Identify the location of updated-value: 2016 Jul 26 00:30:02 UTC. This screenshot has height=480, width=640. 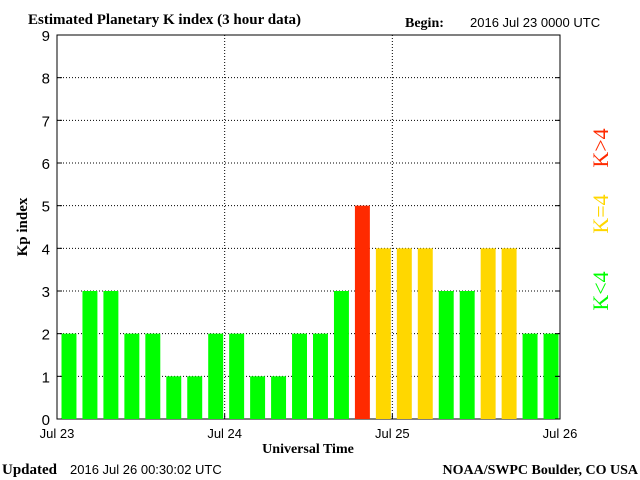
(146, 469).